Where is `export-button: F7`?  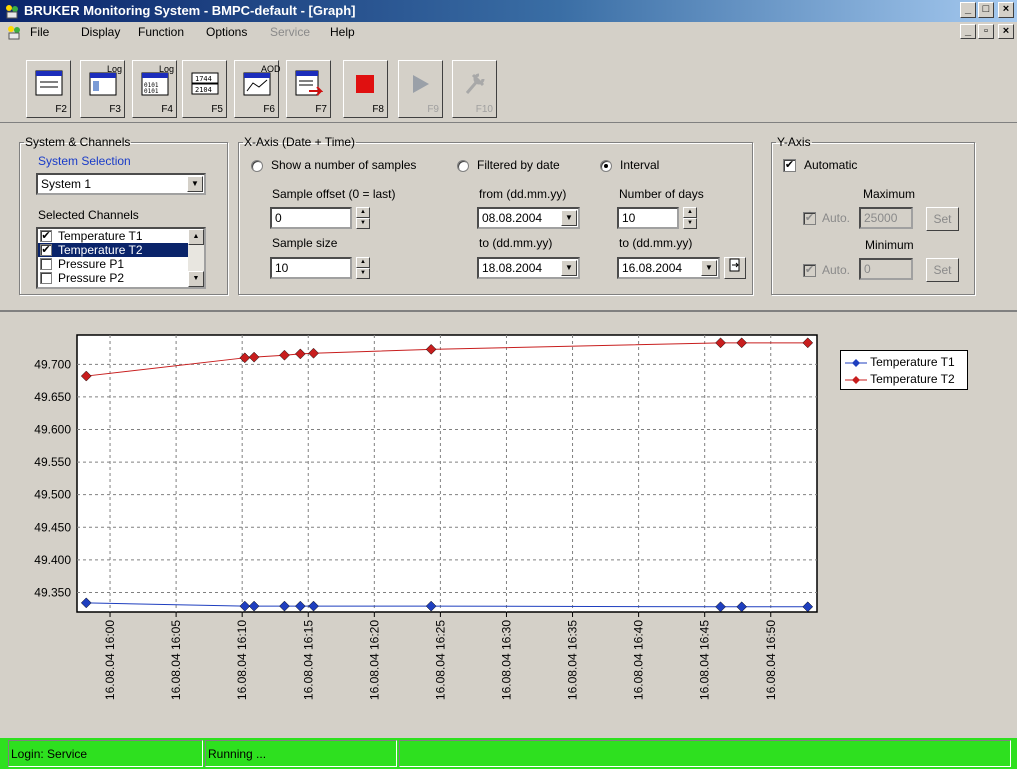 export-button: F7 is located at coordinates (308, 89).